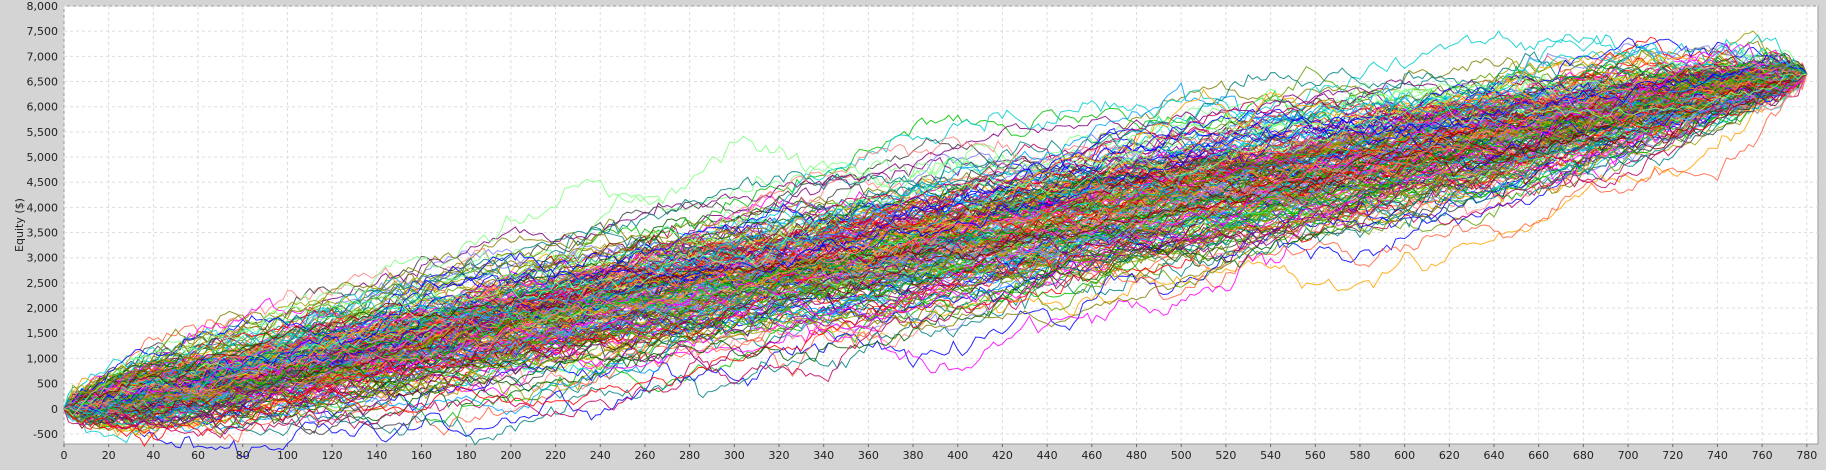  What do you see at coordinates (779, 455) in the screenshot?
I see `x-tick-label: 320` at bounding box center [779, 455].